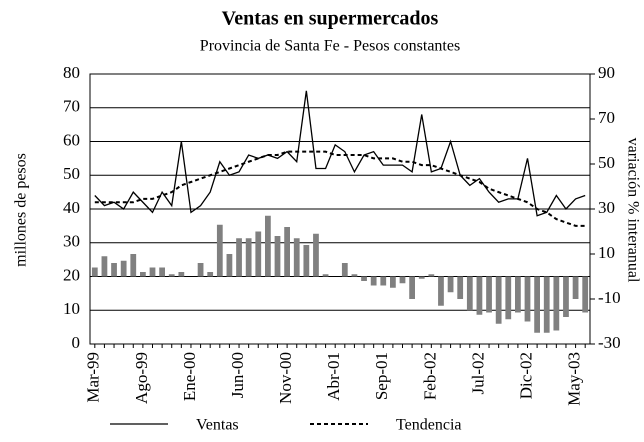 The width and height of the screenshot is (644, 442). I want to click on y-tick-label: 40, so click(71, 207).